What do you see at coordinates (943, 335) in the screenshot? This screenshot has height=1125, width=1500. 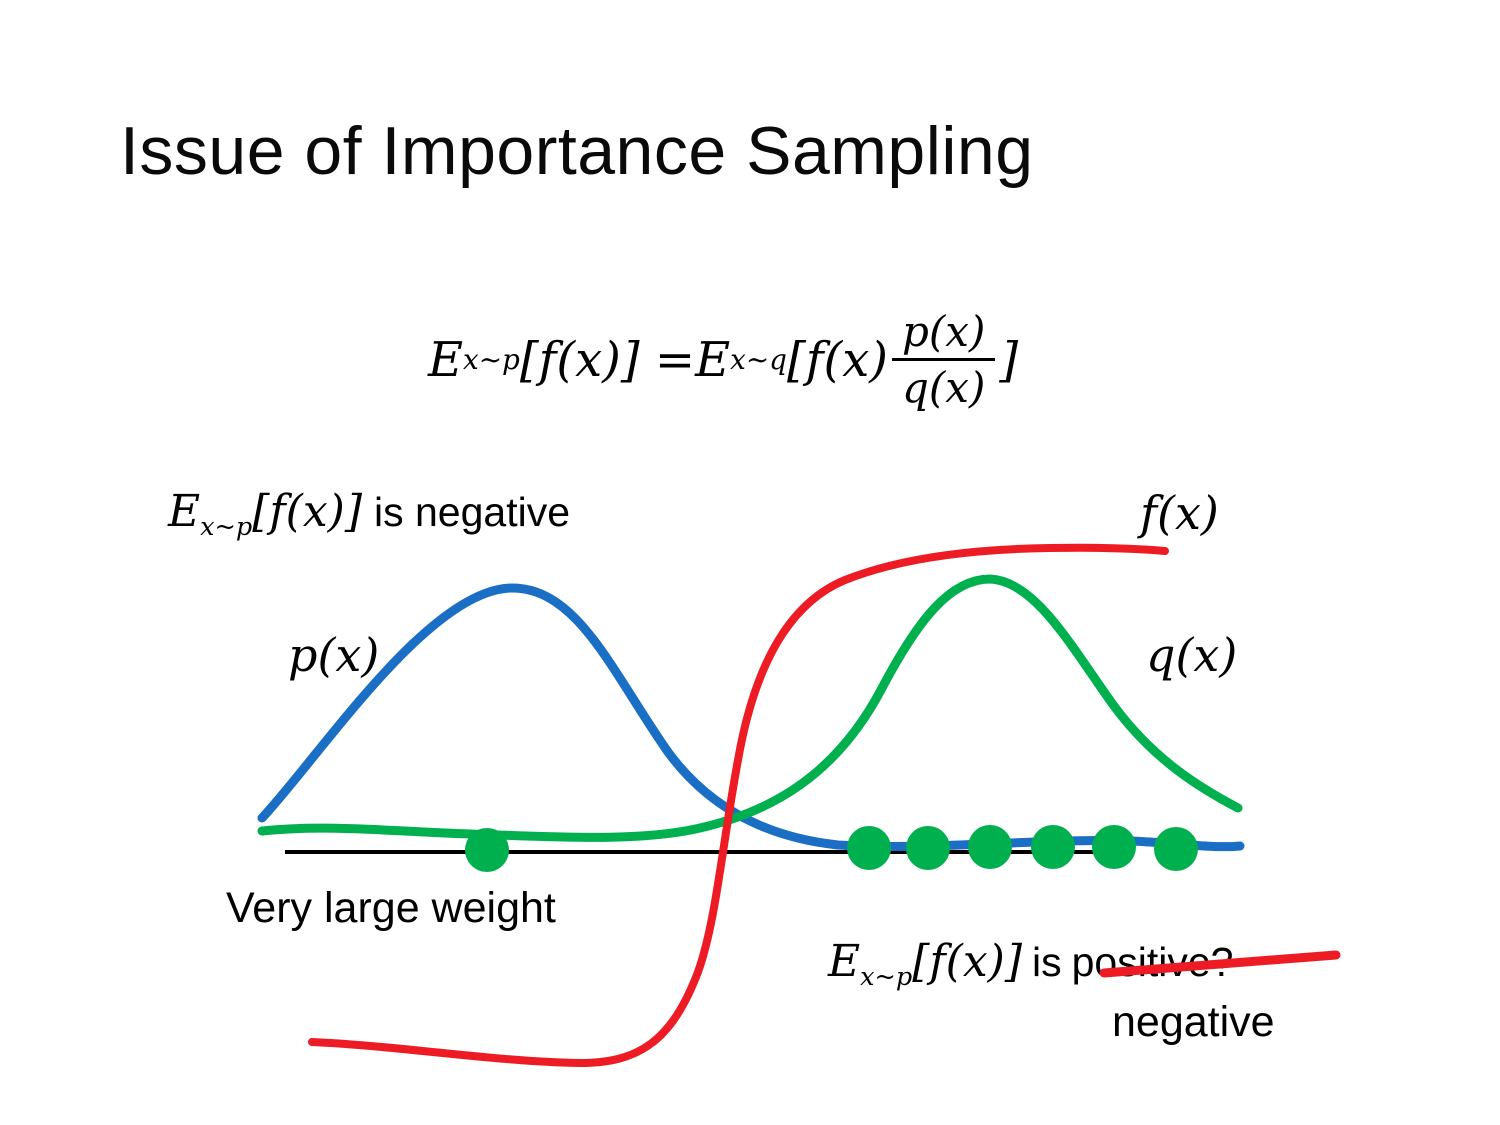 I see `fraction-numerator: p(x)` at bounding box center [943, 335].